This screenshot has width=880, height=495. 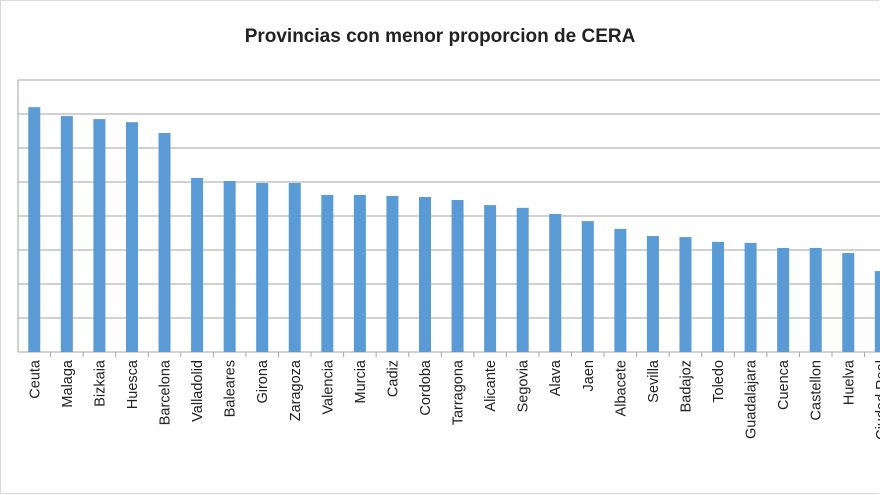 I want to click on x-tick-label: Toledo, so click(x=719, y=381).